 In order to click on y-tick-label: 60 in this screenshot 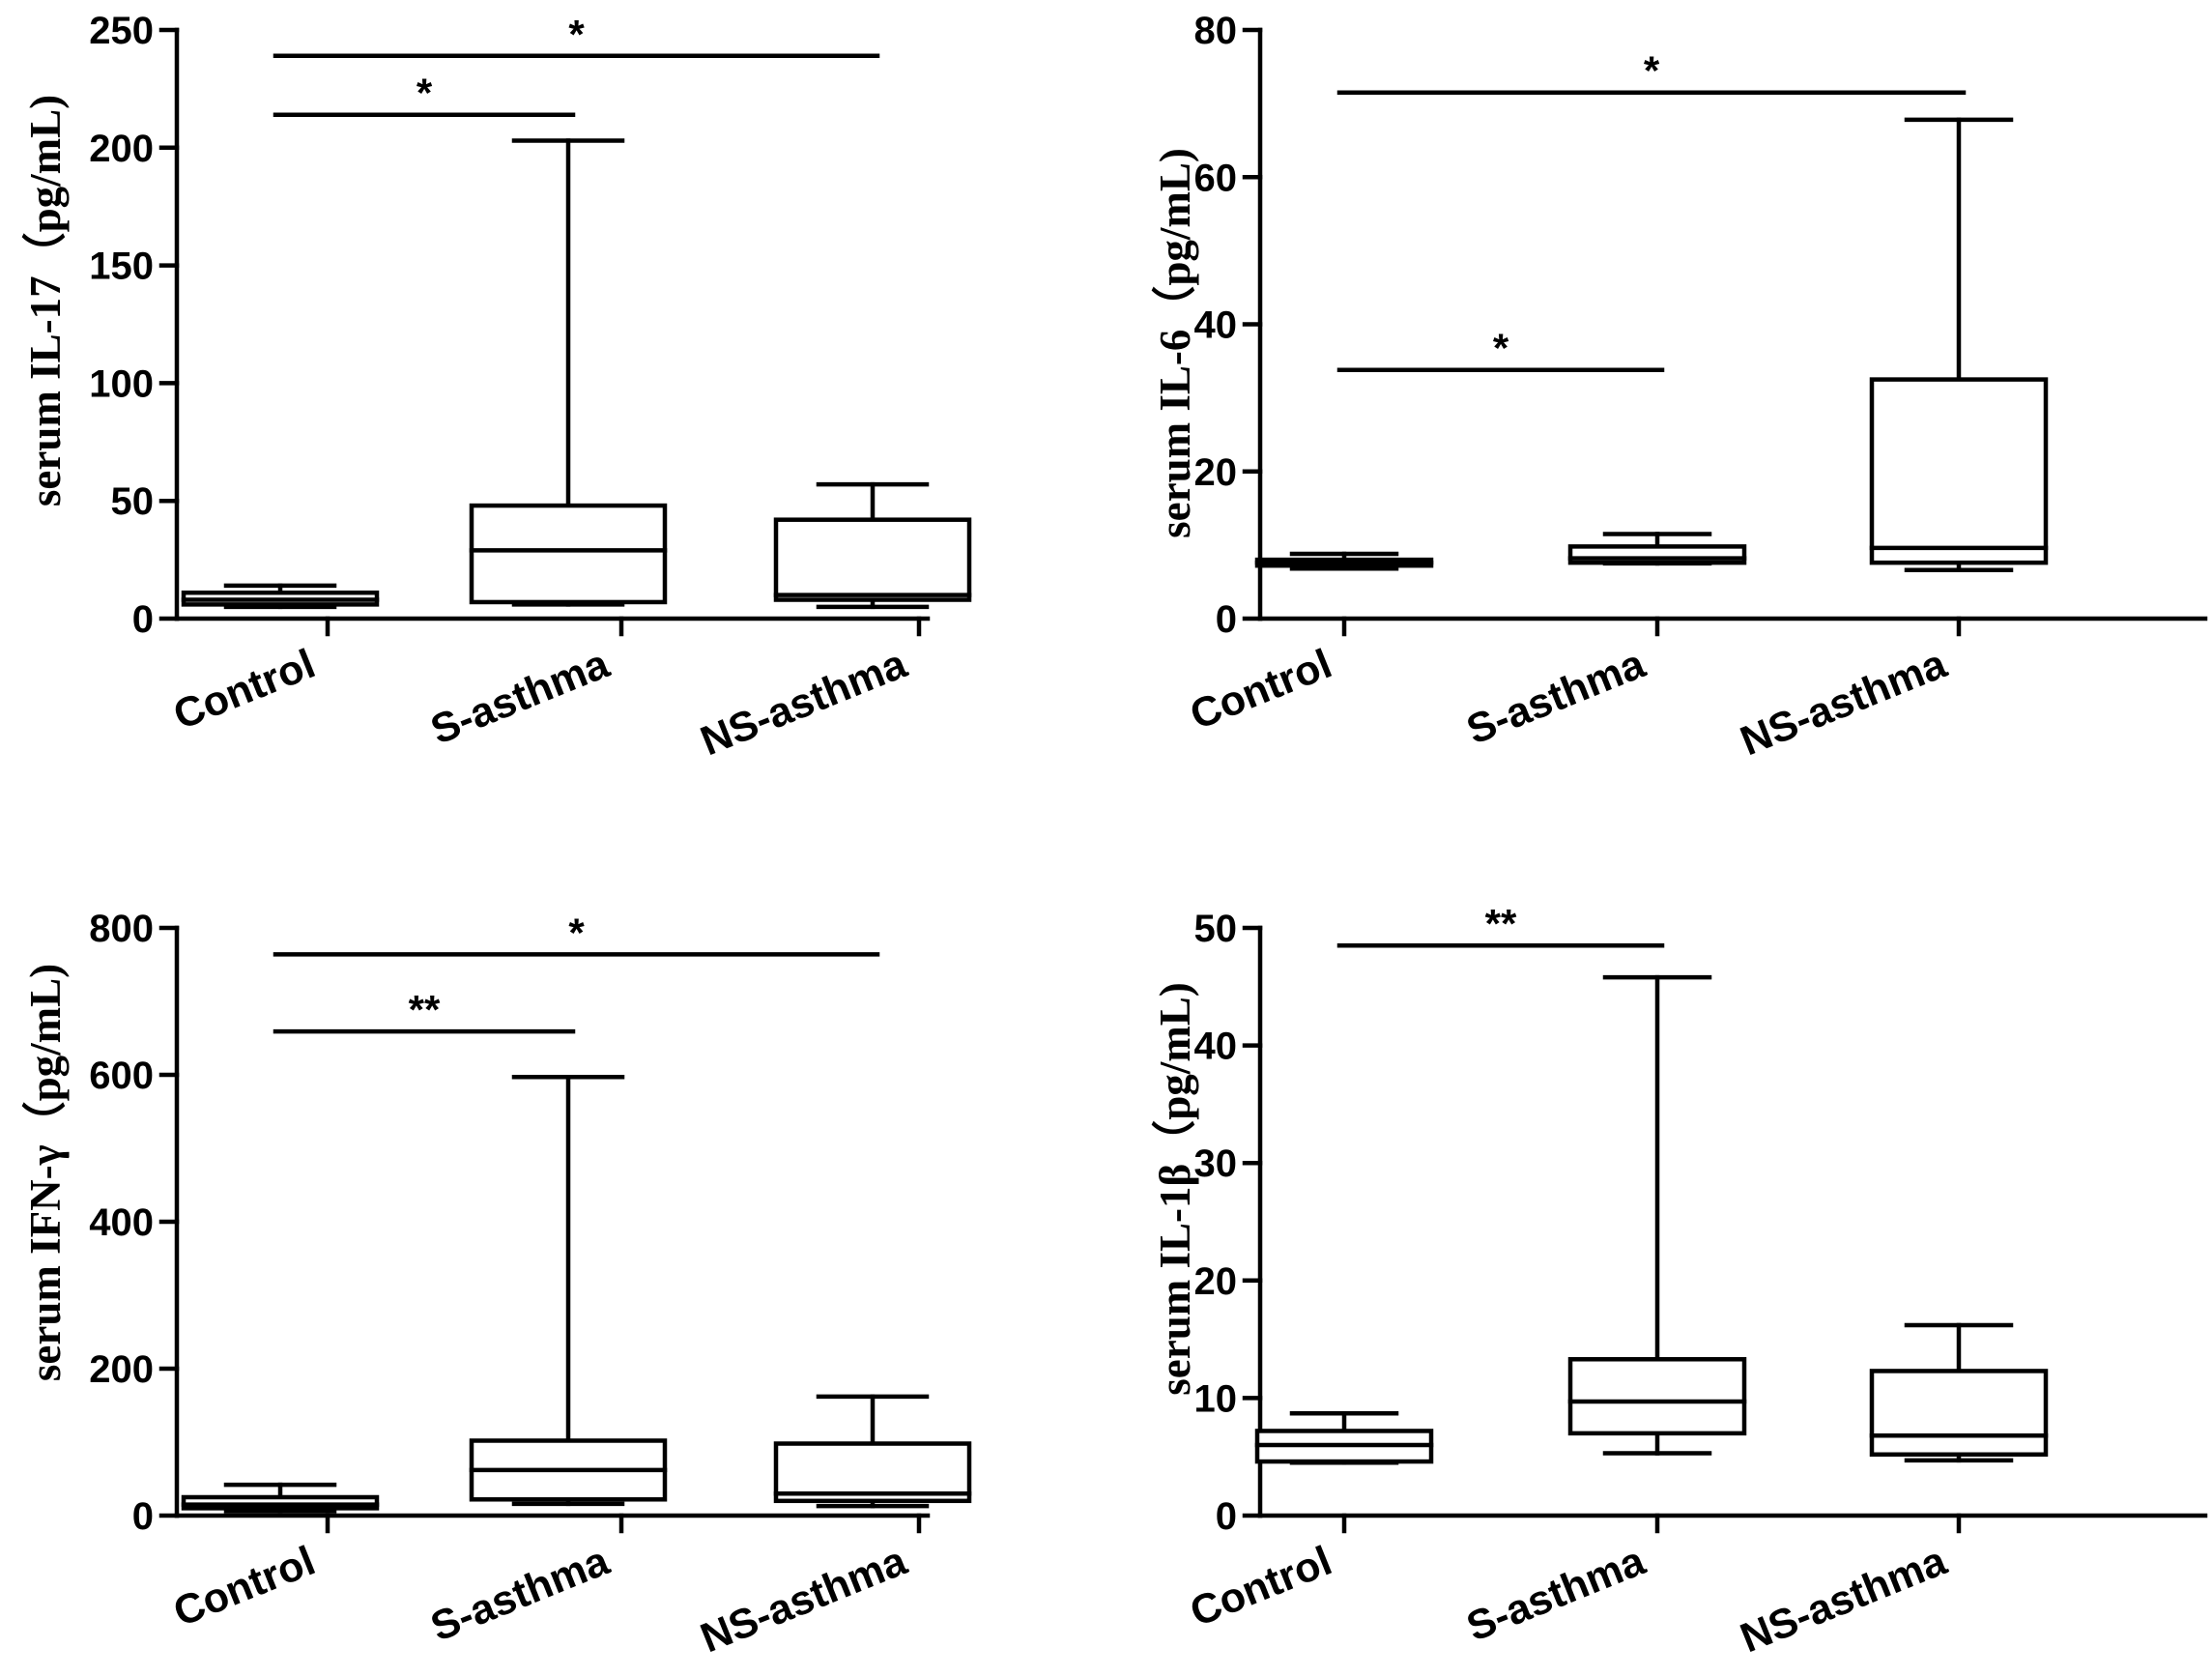, I will do `click(1216, 178)`.